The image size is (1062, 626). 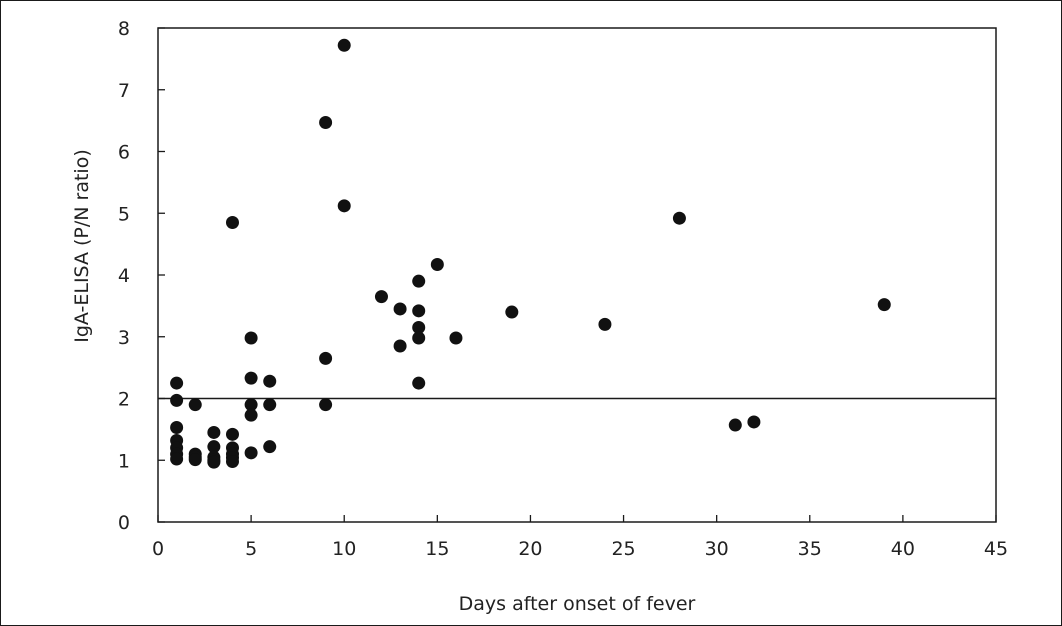 I want to click on x-tick-label: 15, so click(x=437, y=549).